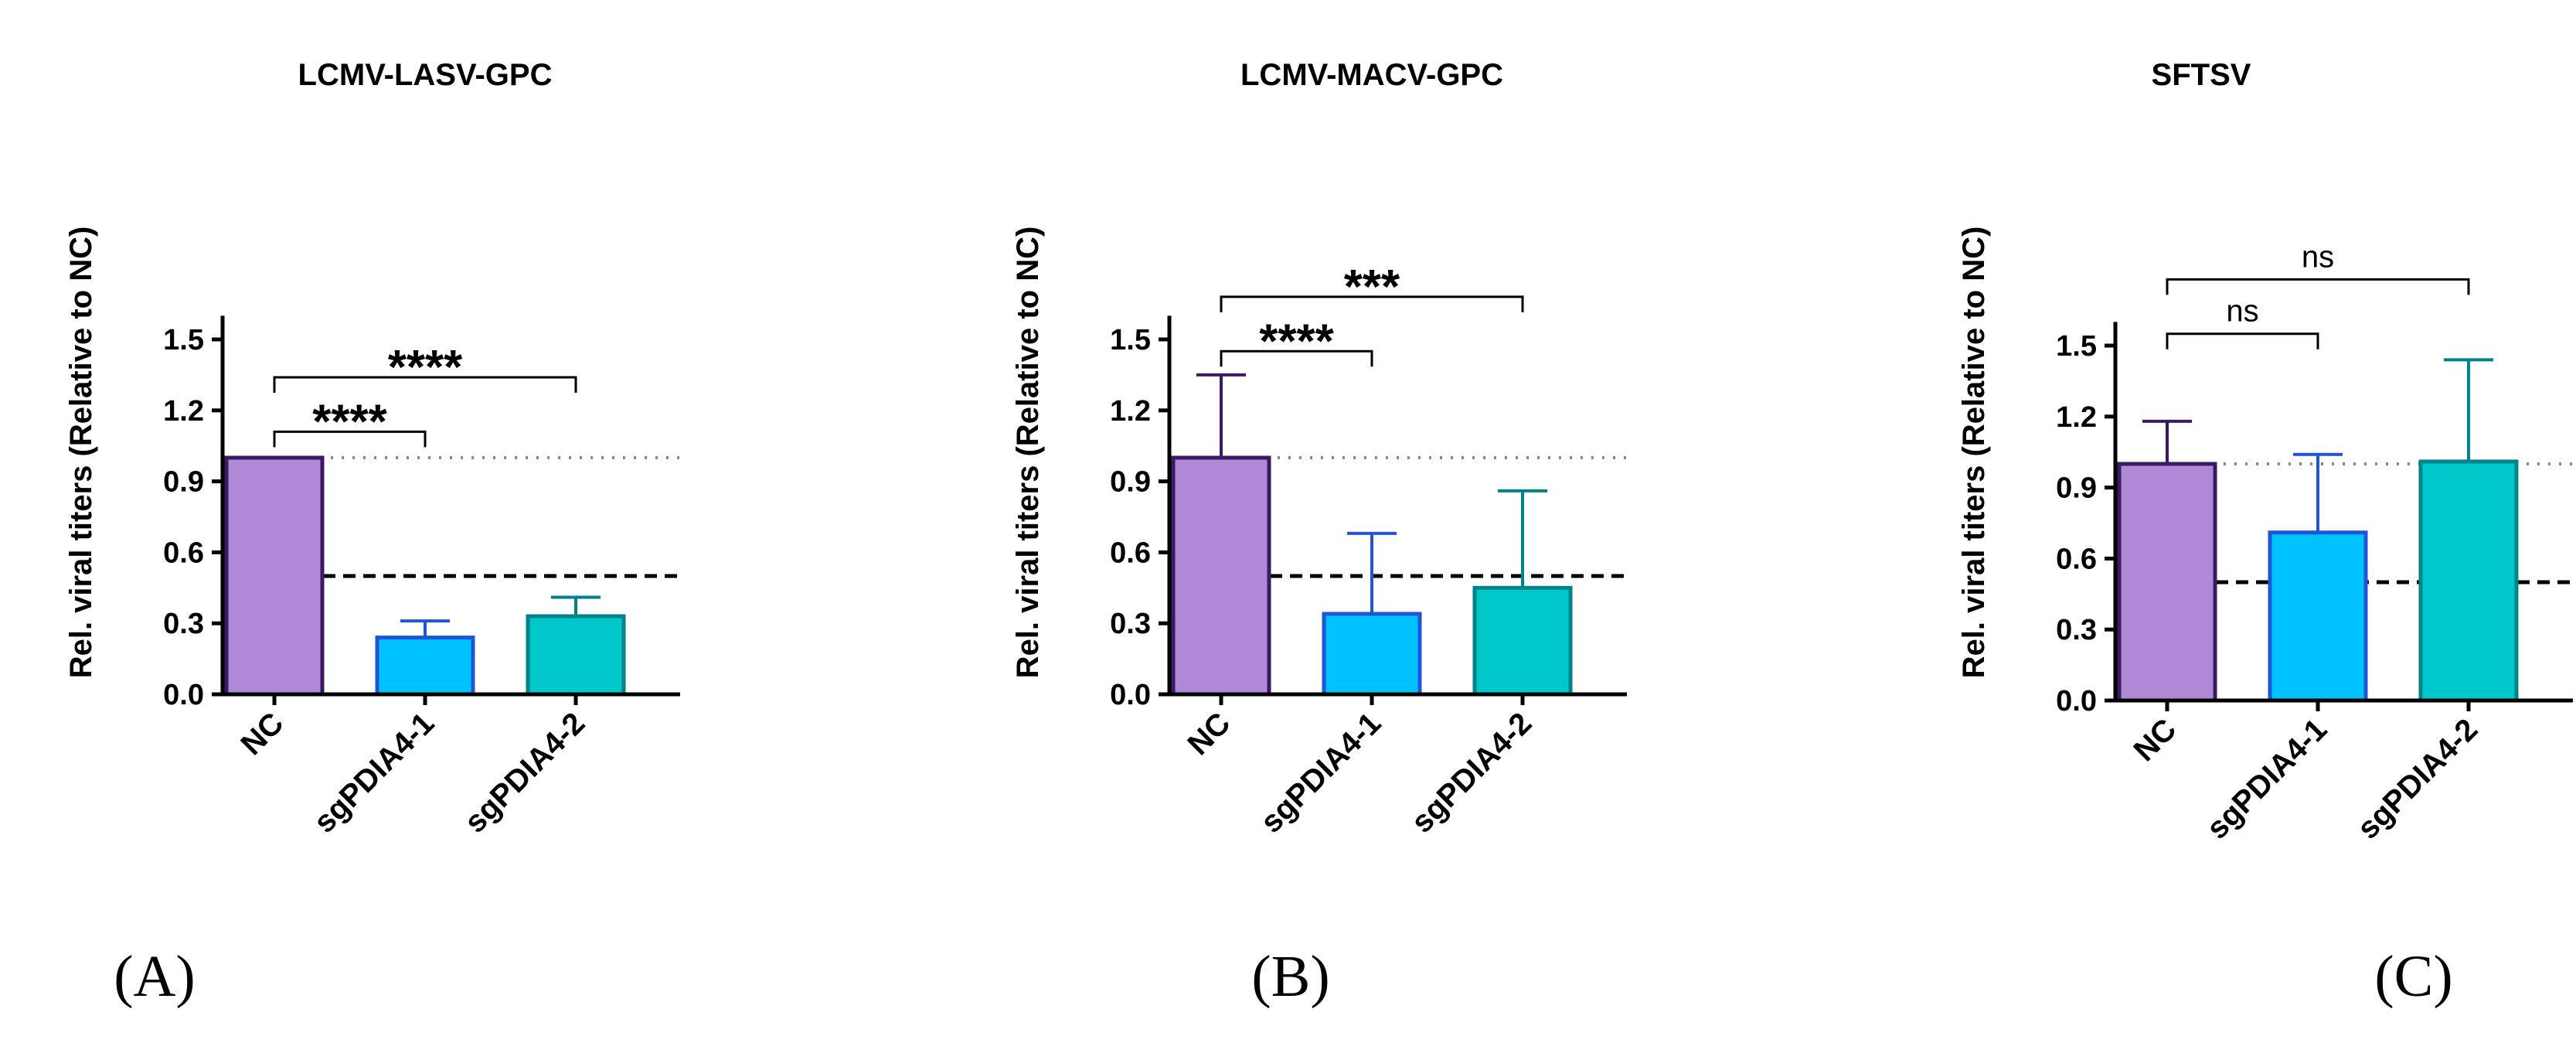 The image size is (2576, 1043). I want to click on significance-label: ***, so click(1372, 287).